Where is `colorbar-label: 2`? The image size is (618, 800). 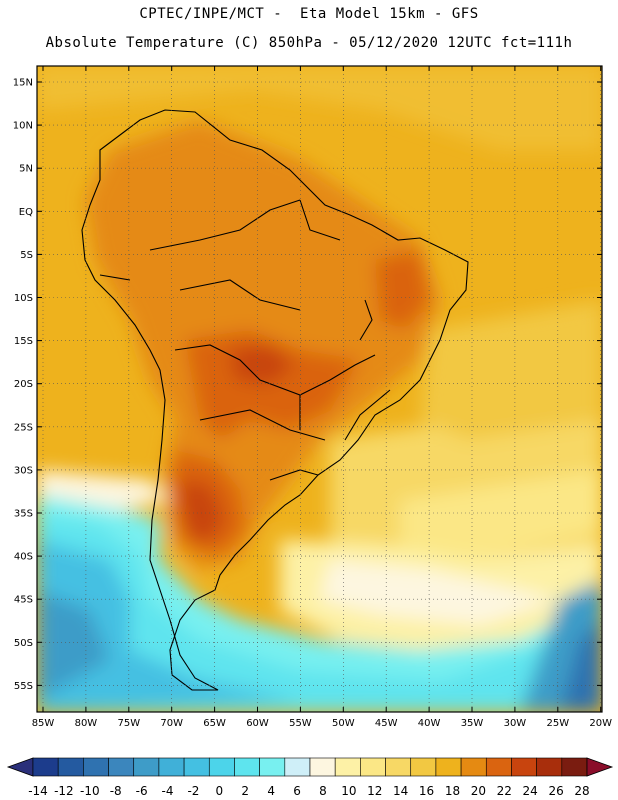
colorbar-label: 2 is located at coordinates (245, 791).